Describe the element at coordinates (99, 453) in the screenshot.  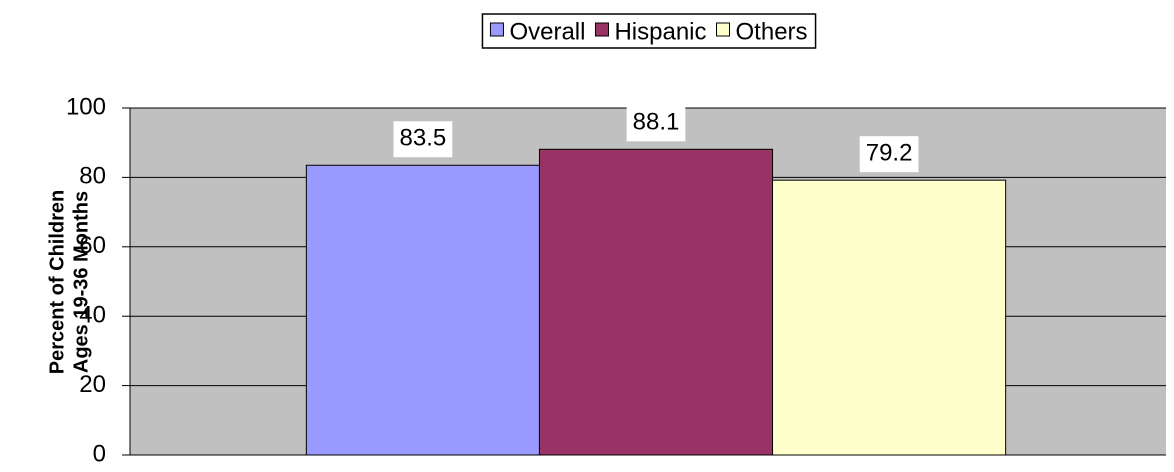
I see `y-tick-label: 0` at that location.